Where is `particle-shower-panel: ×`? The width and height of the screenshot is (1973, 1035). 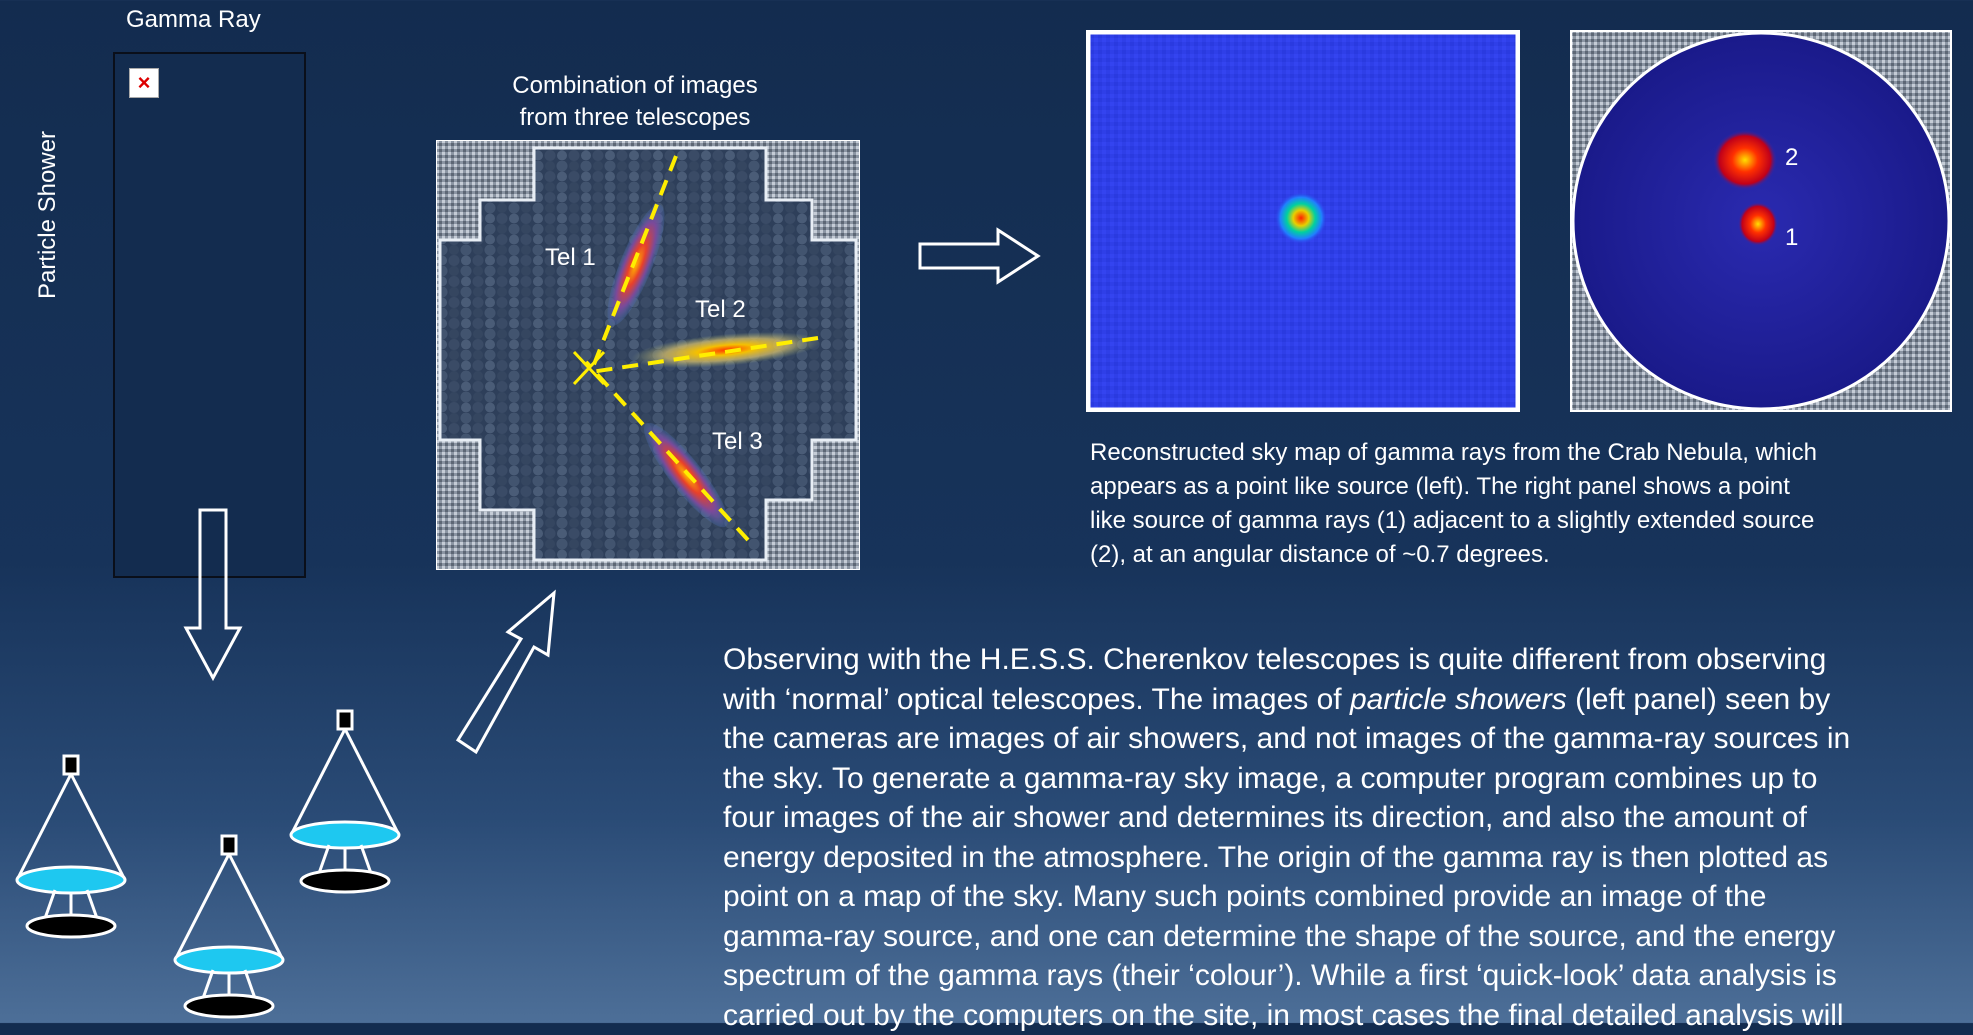 particle-shower-panel: × is located at coordinates (209, 315).